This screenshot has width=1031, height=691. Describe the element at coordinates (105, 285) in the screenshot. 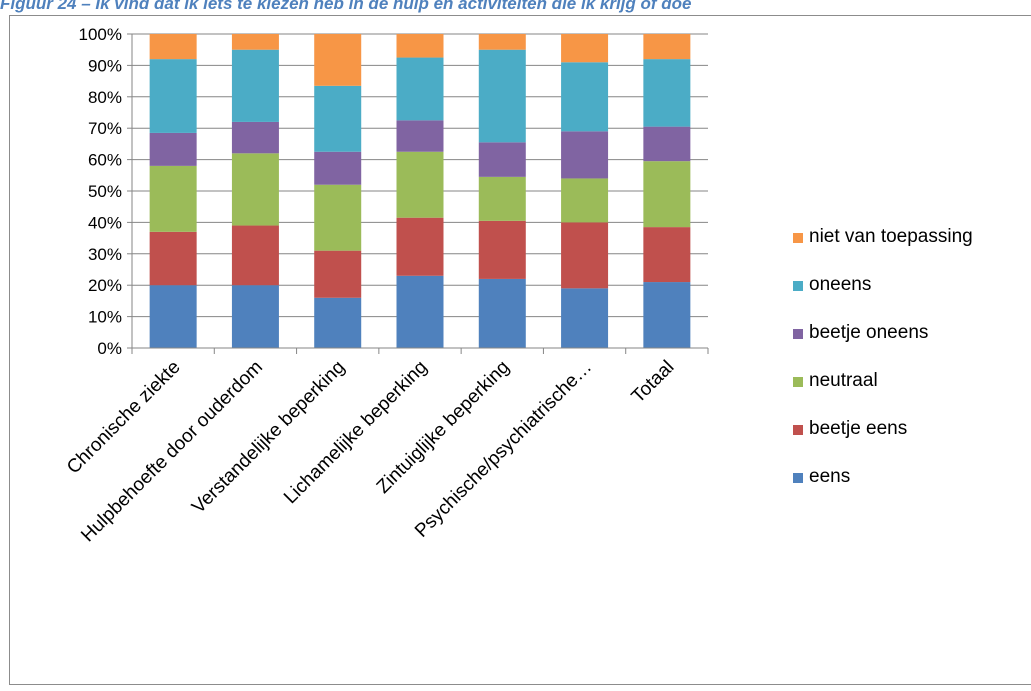

I see `y-tick-label: 20%` at that location.